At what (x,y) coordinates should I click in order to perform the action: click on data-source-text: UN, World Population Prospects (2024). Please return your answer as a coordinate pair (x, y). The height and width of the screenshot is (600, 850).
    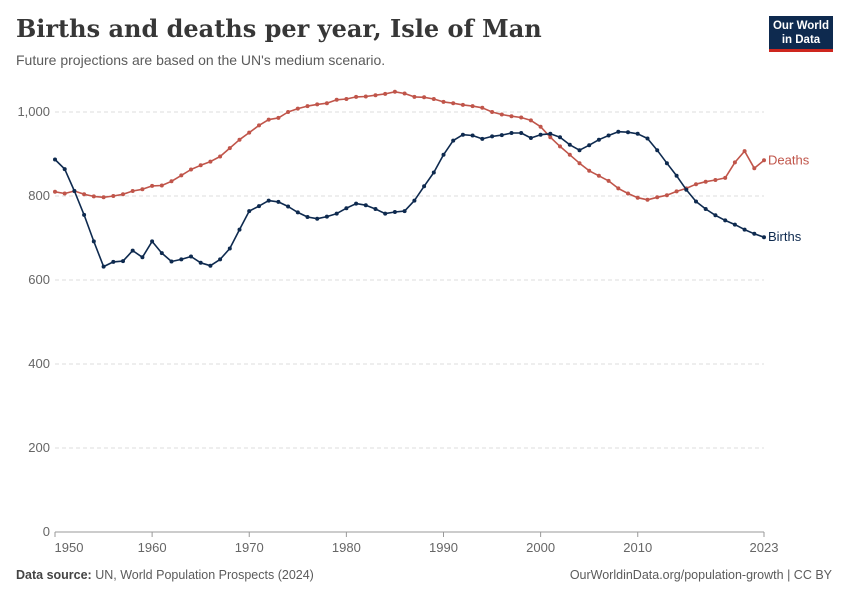
    Looking at the image, I should click on (204, 575).